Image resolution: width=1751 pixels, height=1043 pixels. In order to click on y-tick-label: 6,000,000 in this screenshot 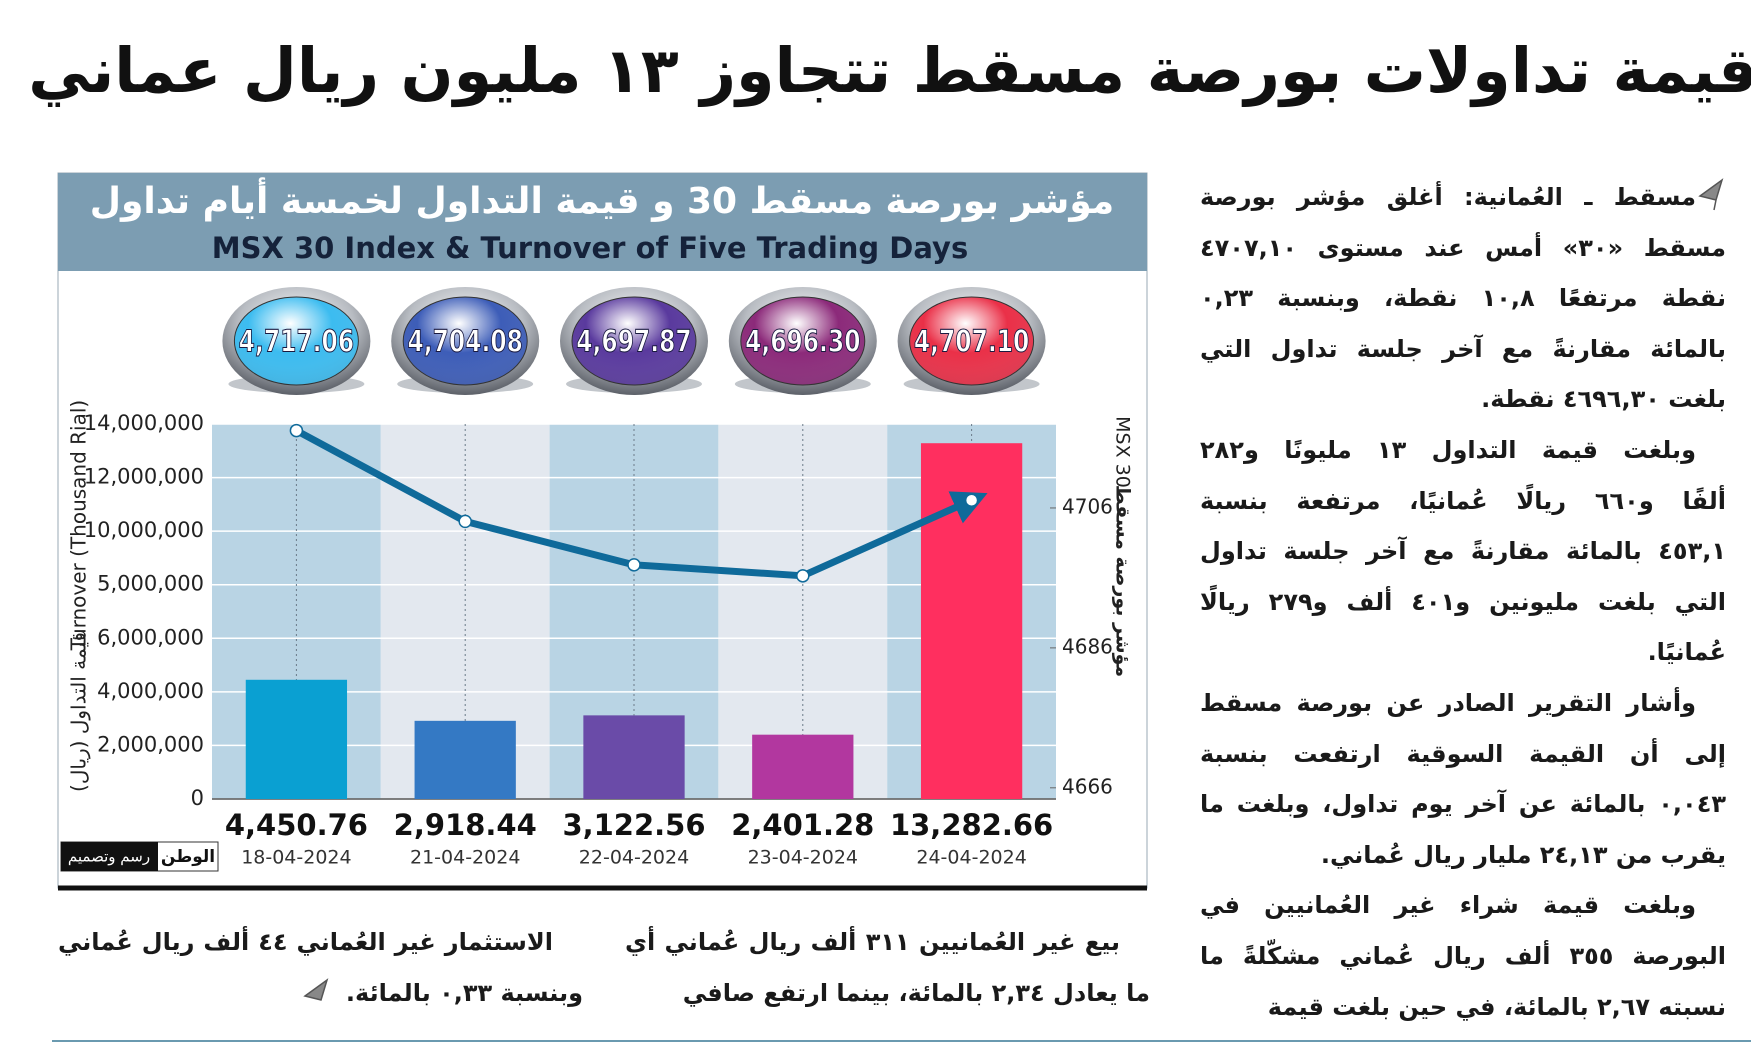, I will do `click(150, 637)`.